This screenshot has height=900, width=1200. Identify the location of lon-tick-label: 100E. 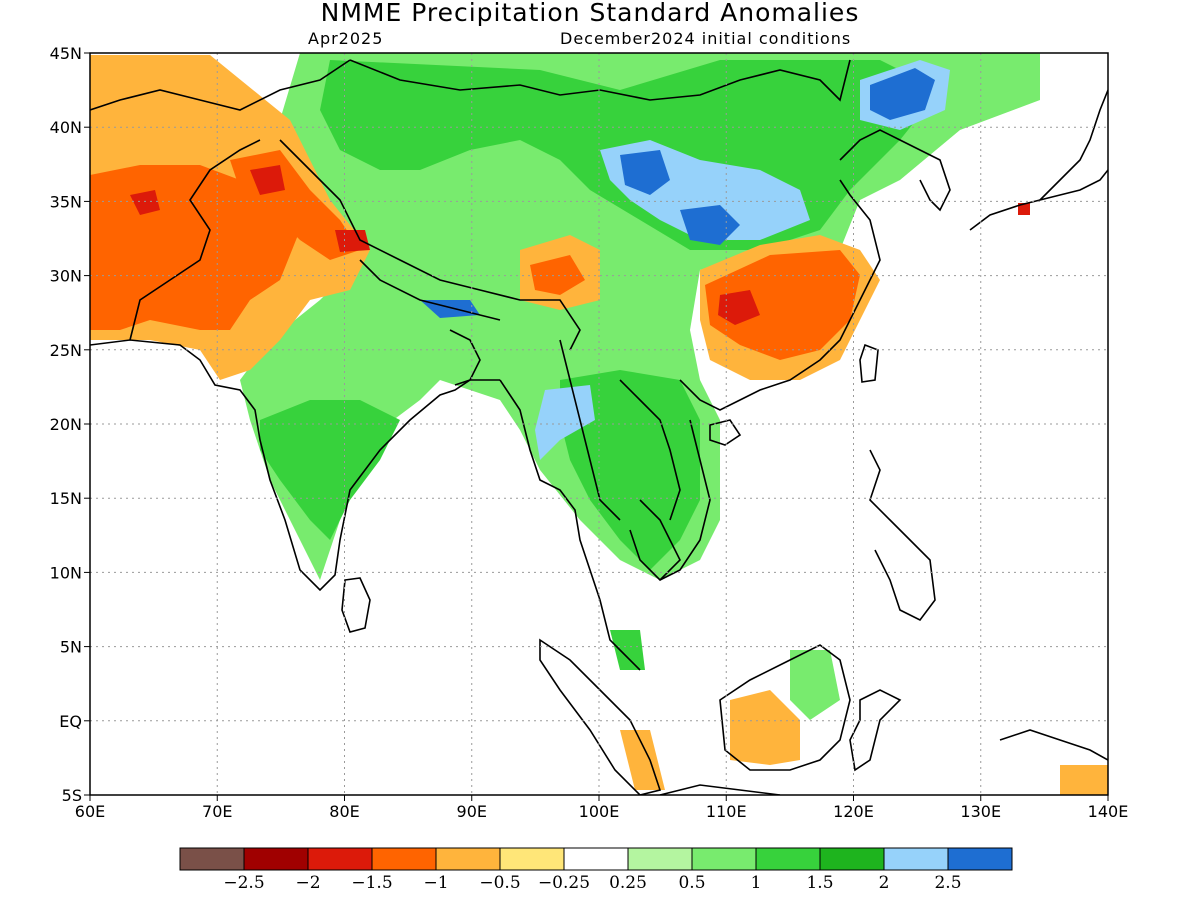
(599, 811).